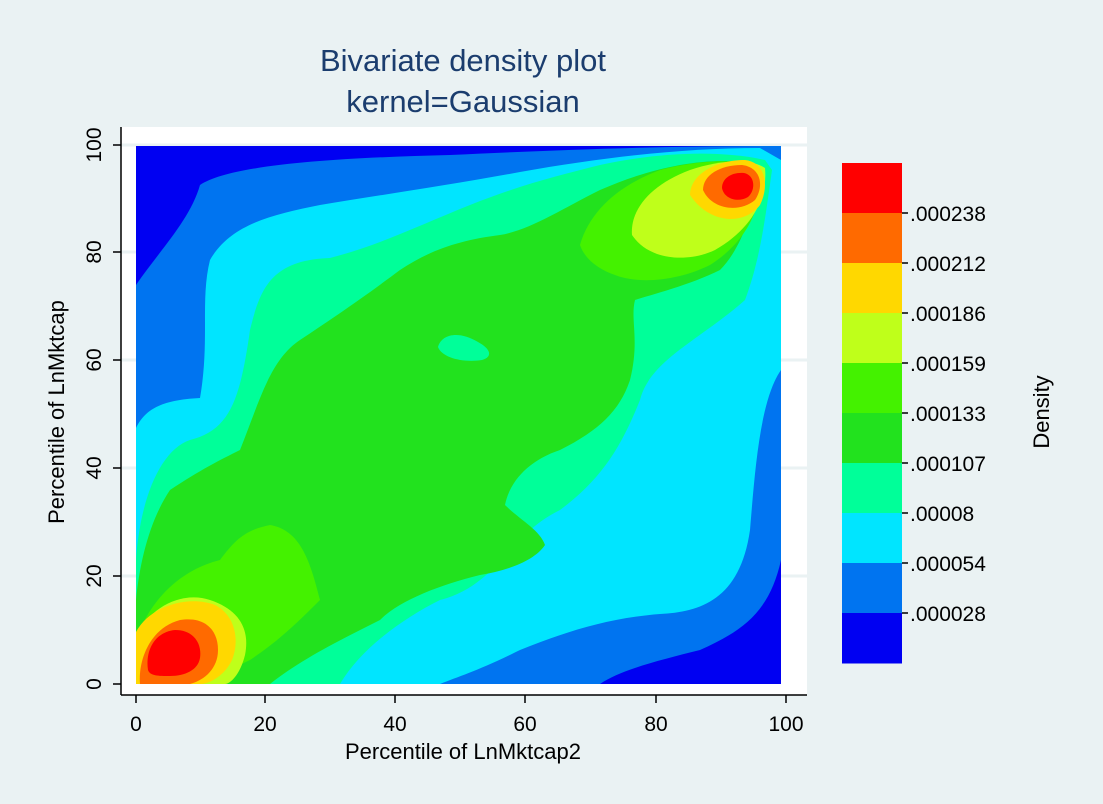 This screenshot has height=804, width=1103. I want to click on contour-level-5d, so click(464, 347).